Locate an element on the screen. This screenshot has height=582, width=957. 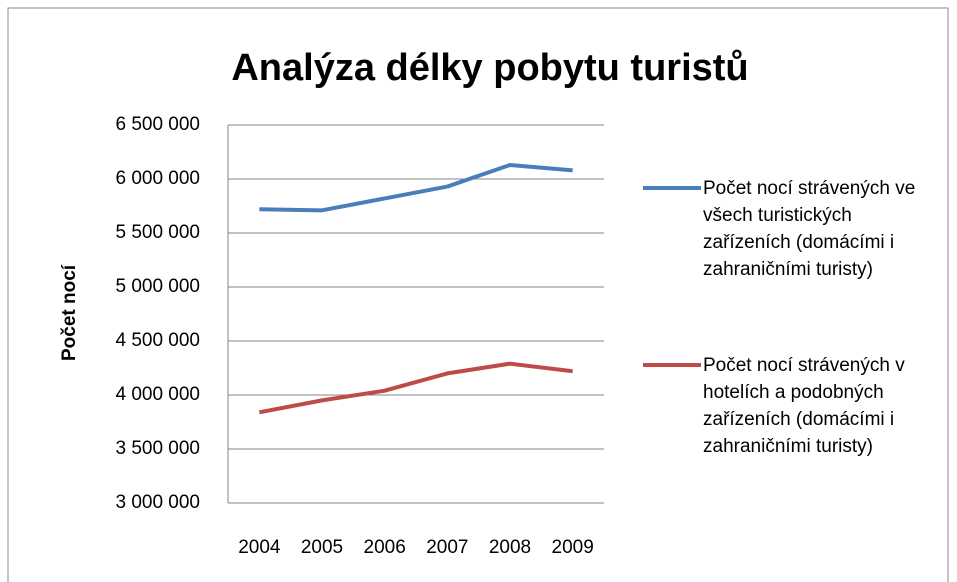
y-tick-label: 3 500 000 is located at coordinates (157, 448).